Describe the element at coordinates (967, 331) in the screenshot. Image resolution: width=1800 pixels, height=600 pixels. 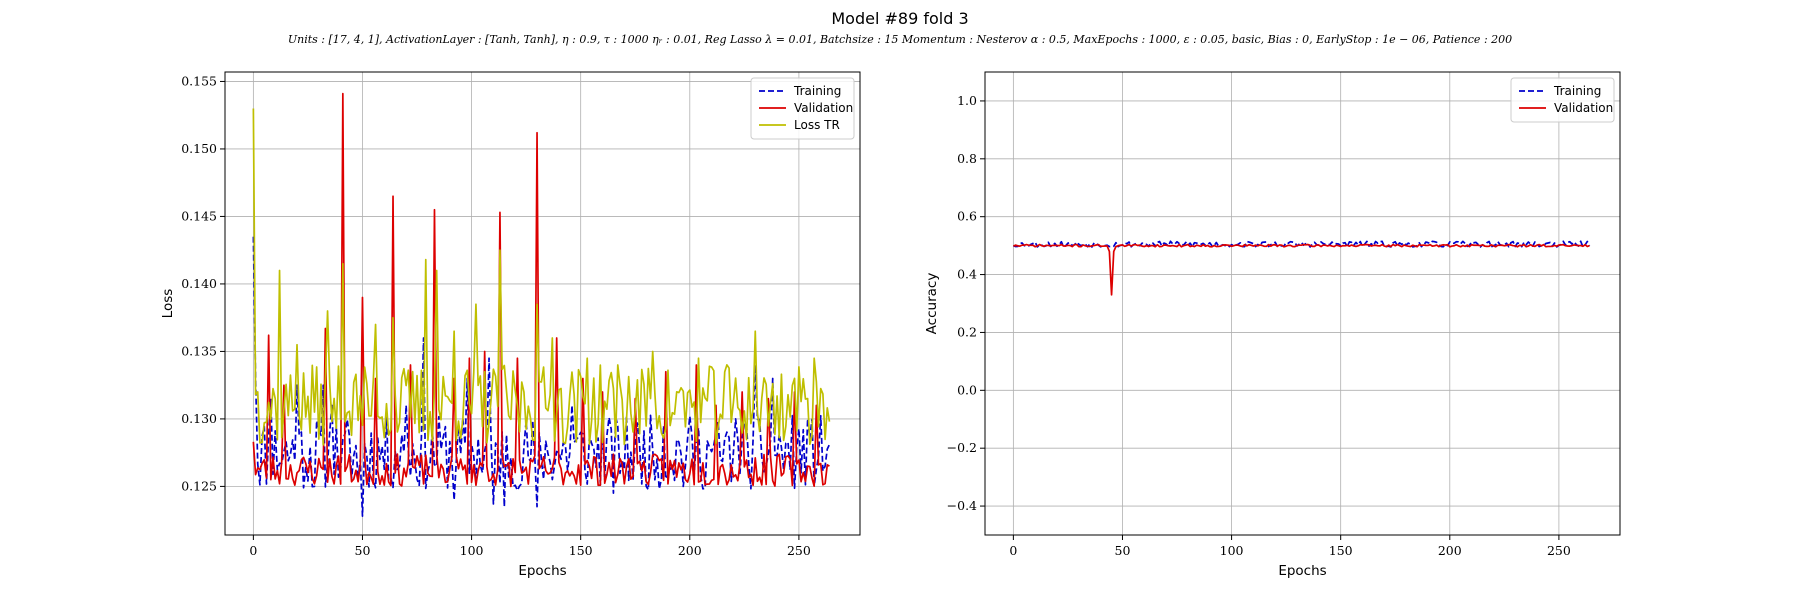
I see `y-tick-label: 0.2` at that location.